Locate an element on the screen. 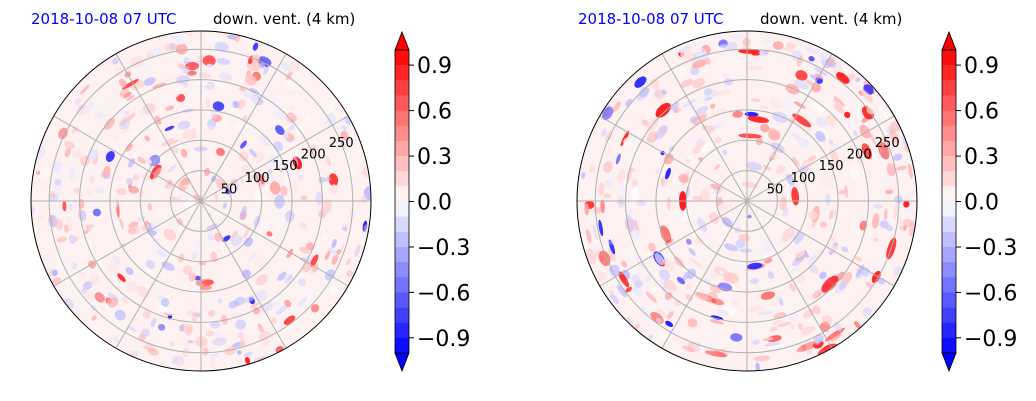  colorbar-extend-min is located at coordinates (402, 362).